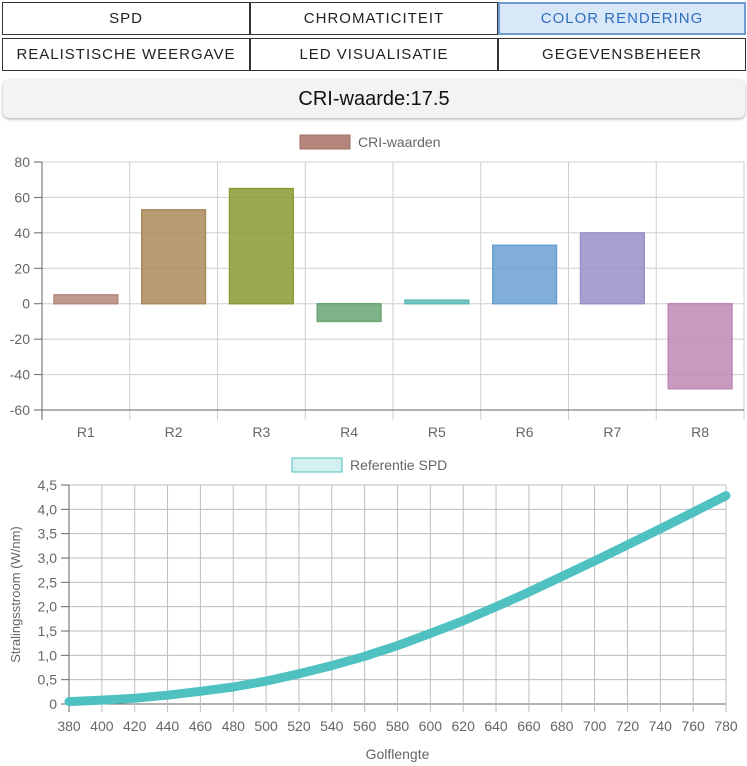  What do you see at coordinates (168, 726) in the screenshot?
I see `x-tick-label: 440` at bounding box center [168, 726].